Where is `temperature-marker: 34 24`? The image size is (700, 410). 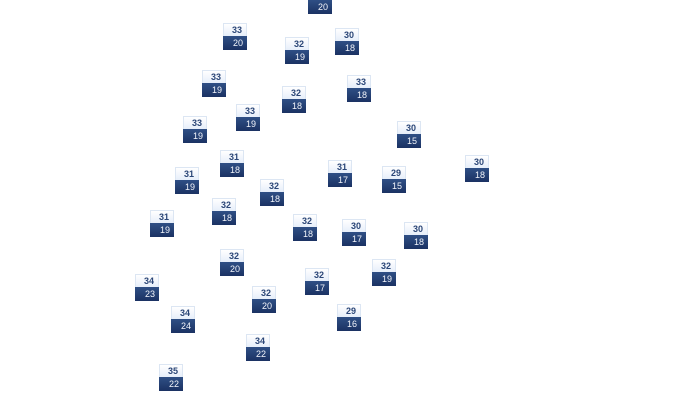 temperature-marker: 34 24 is located at coordinates (183, 319).